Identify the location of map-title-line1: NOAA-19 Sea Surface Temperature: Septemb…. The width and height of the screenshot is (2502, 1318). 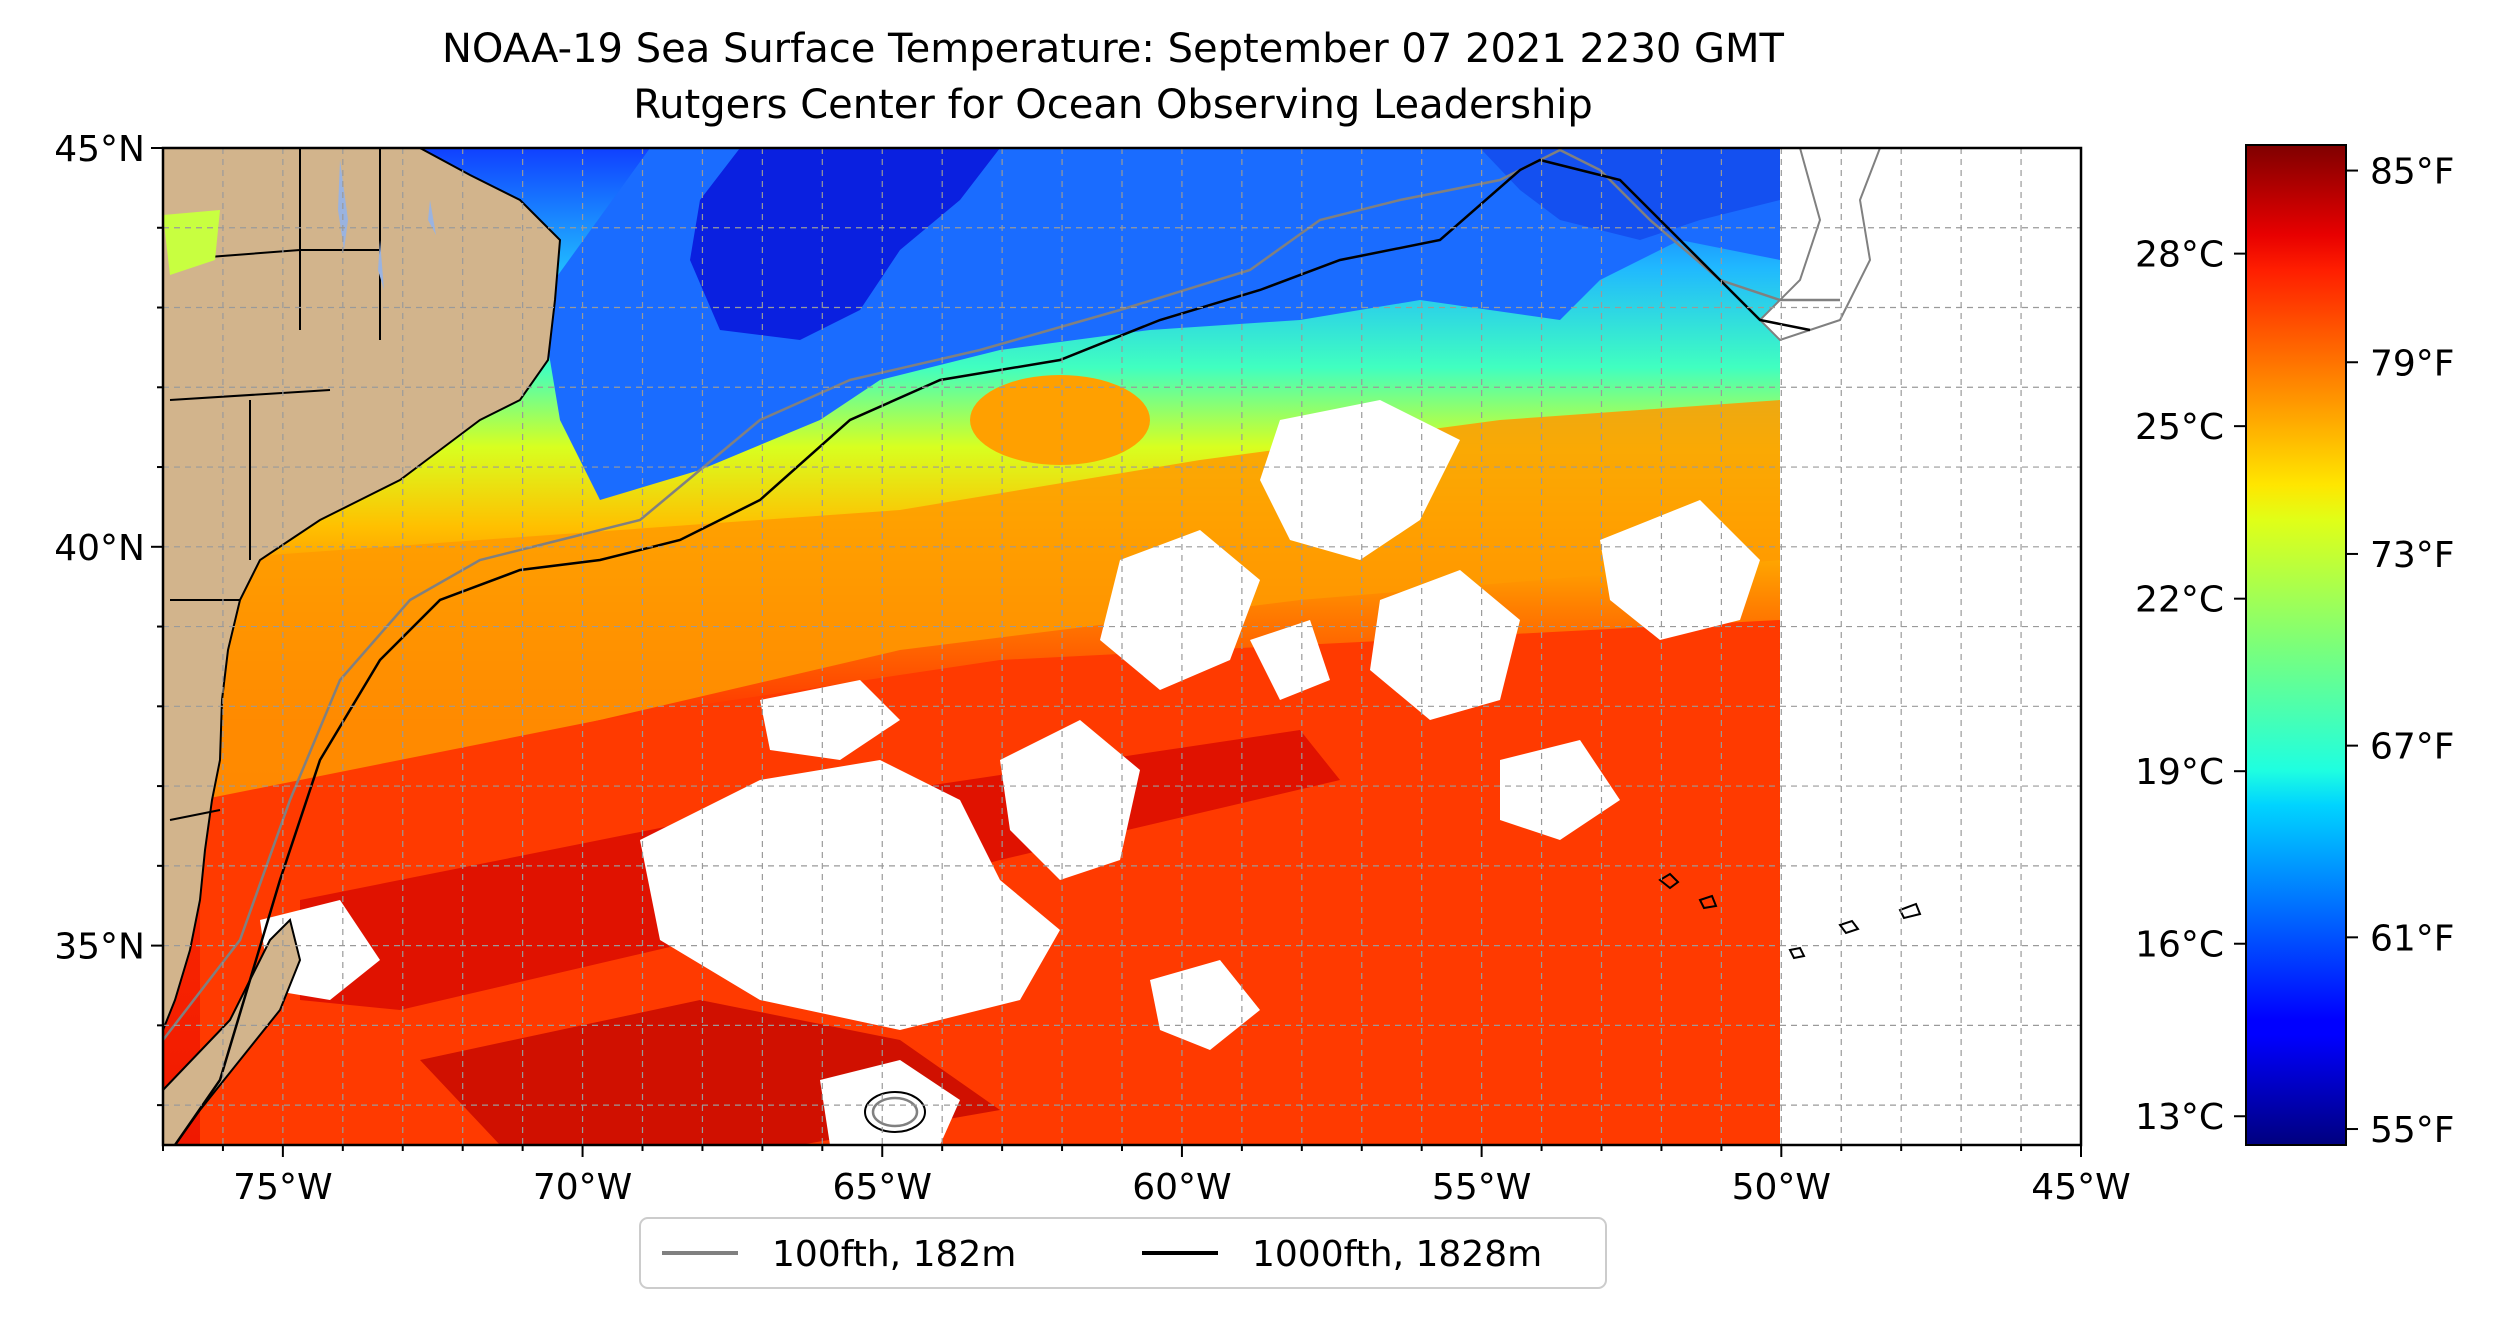
(1113, 49).